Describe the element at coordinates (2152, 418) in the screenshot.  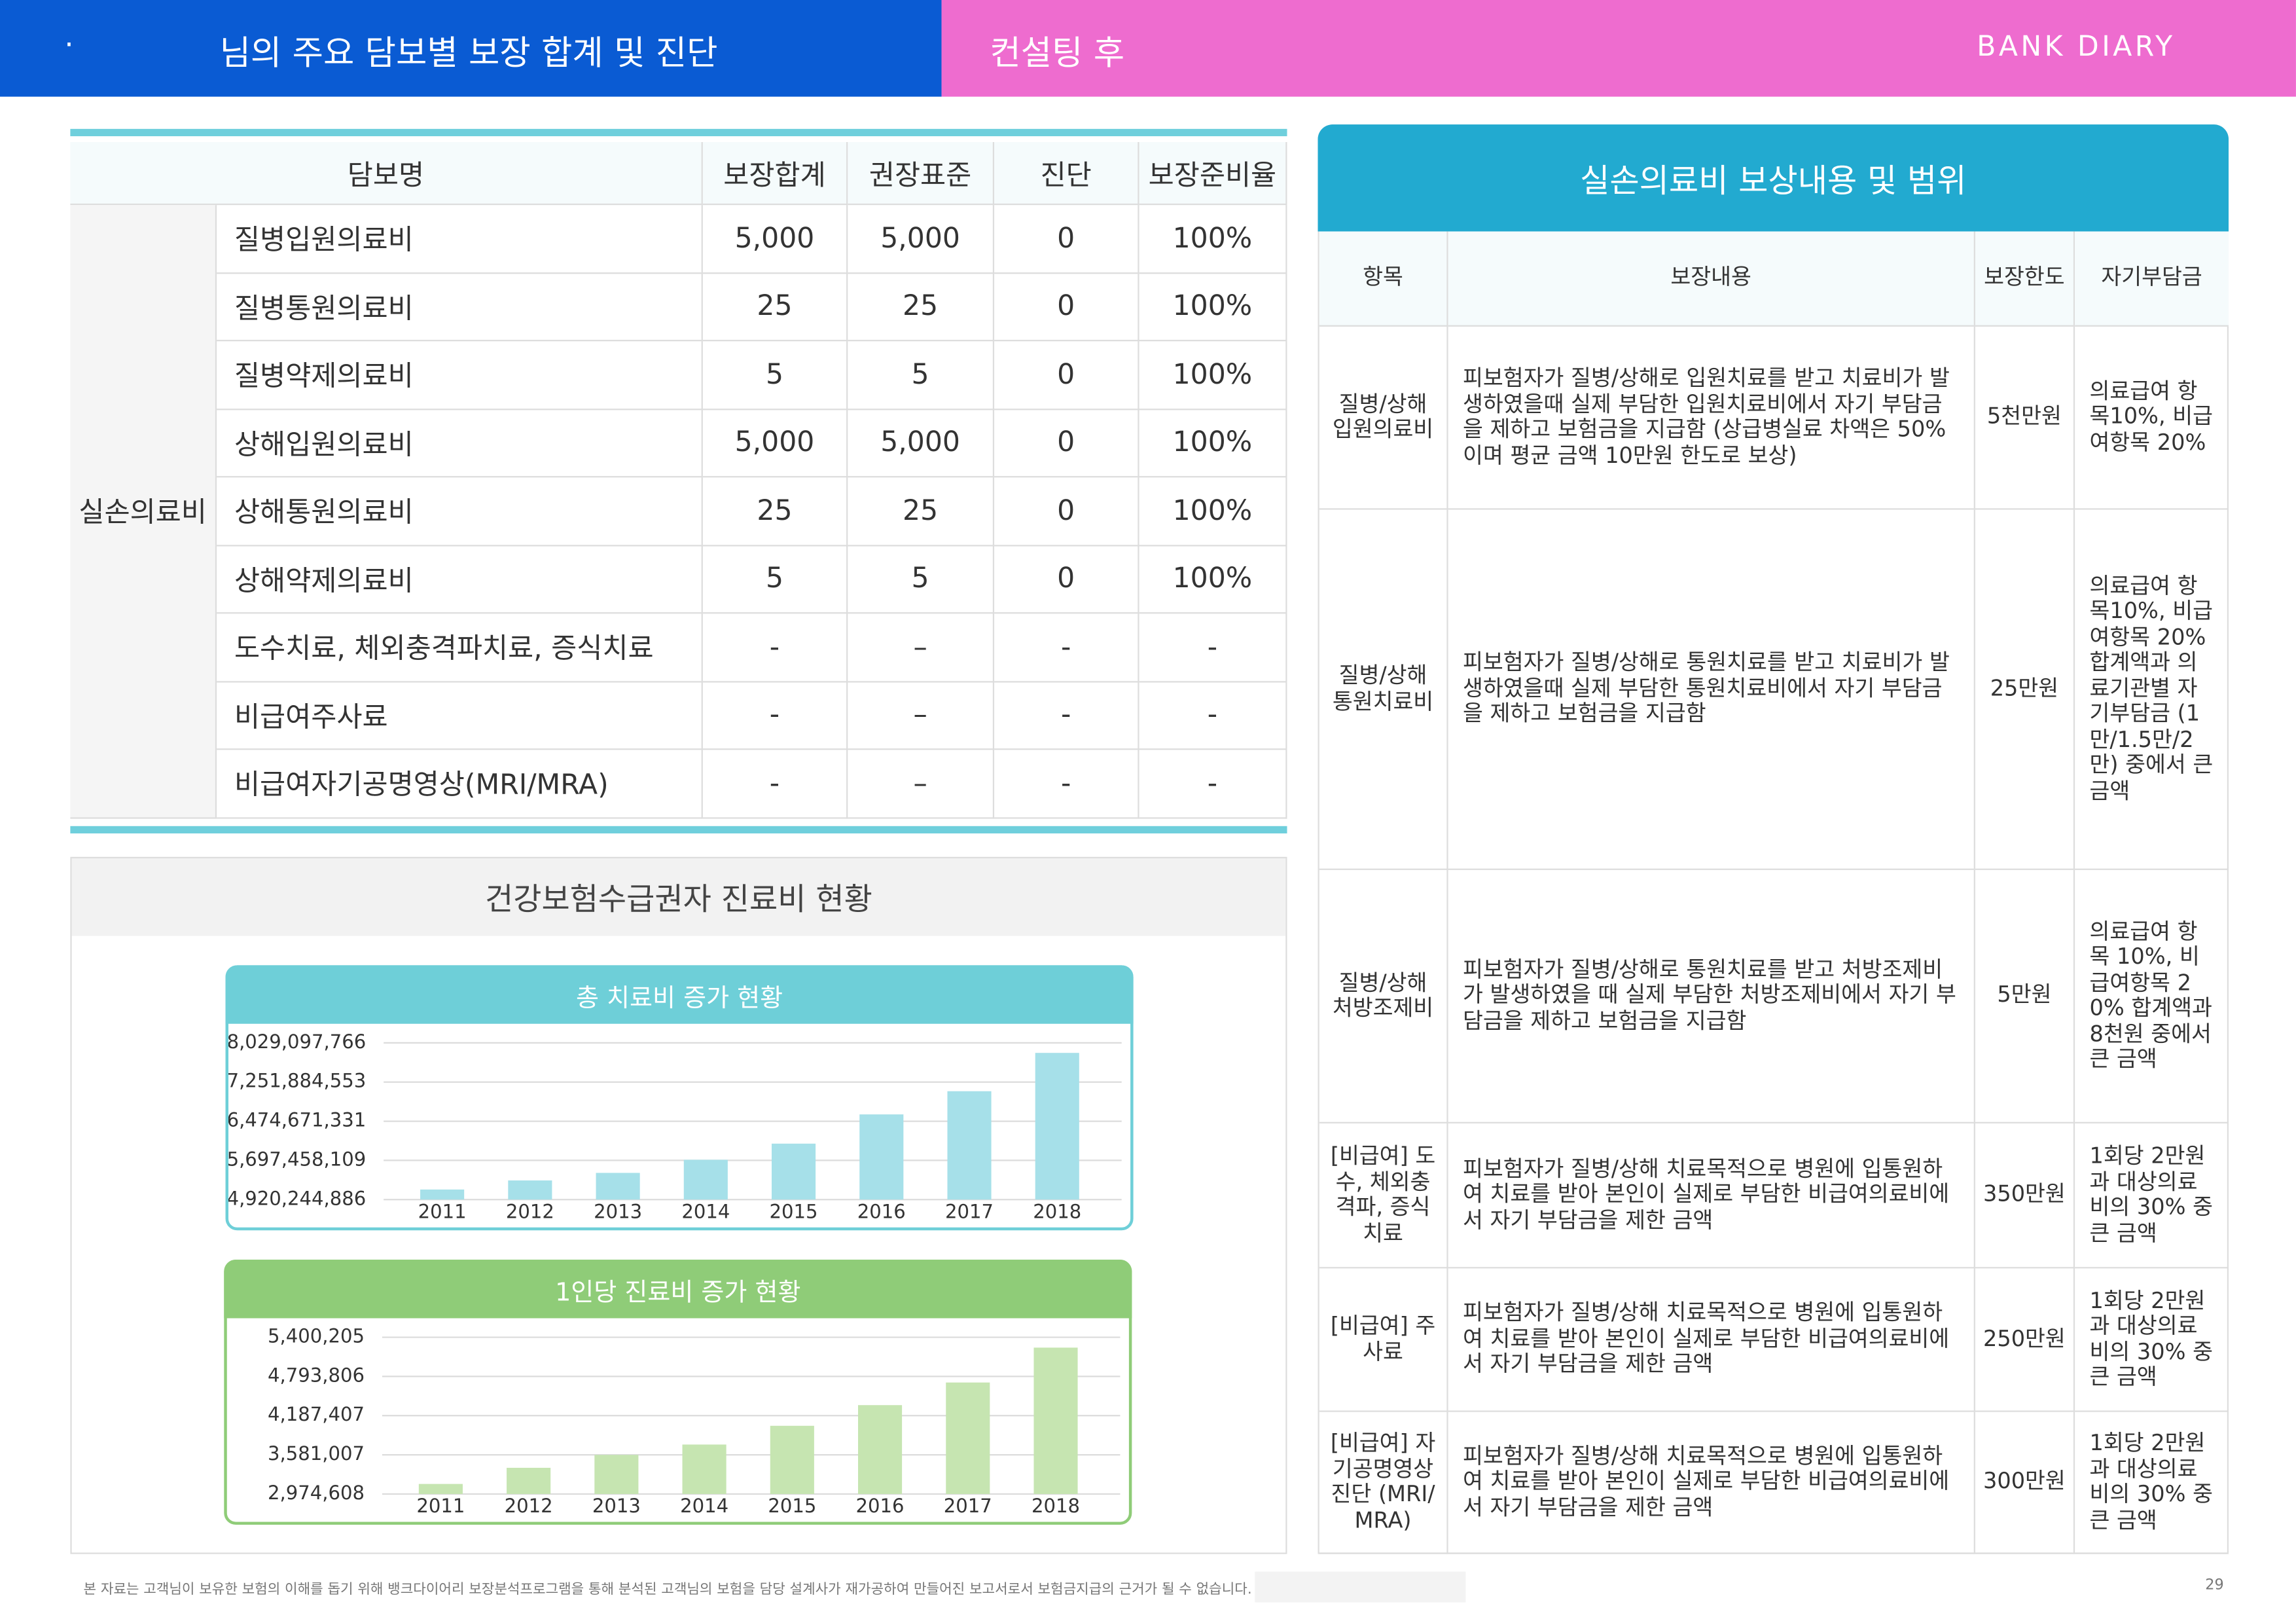
I see `table-cell: 의료급여 항목10%, 비급여항목 20%` at that location.